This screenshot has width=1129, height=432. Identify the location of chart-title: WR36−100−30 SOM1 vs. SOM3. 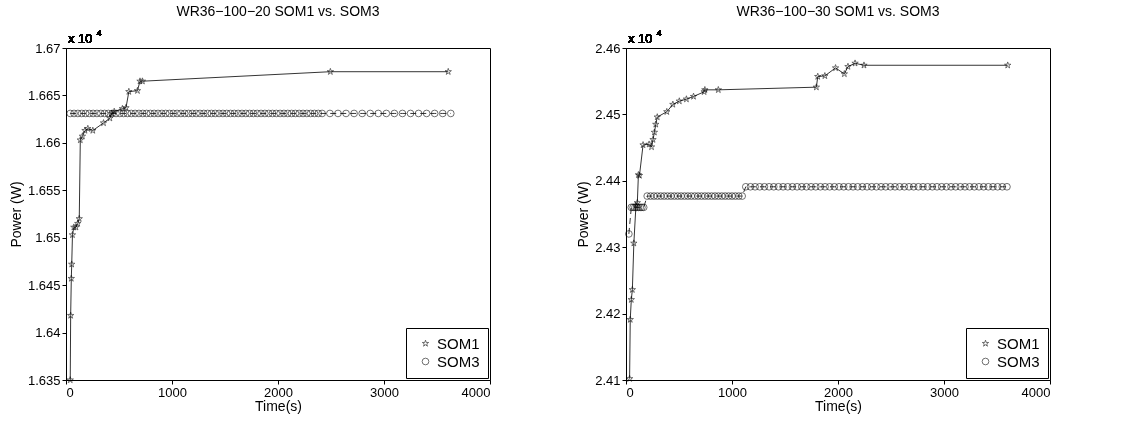
(838, 11).